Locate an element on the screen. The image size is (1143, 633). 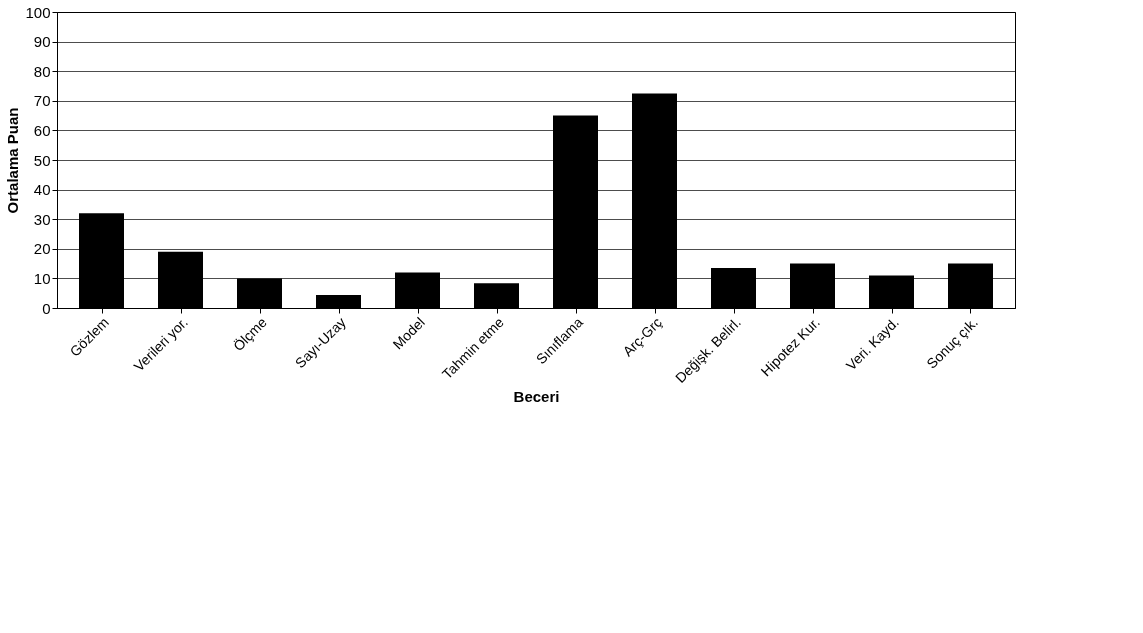
y-tick-label: 10 is located at coordinates (42, 278).